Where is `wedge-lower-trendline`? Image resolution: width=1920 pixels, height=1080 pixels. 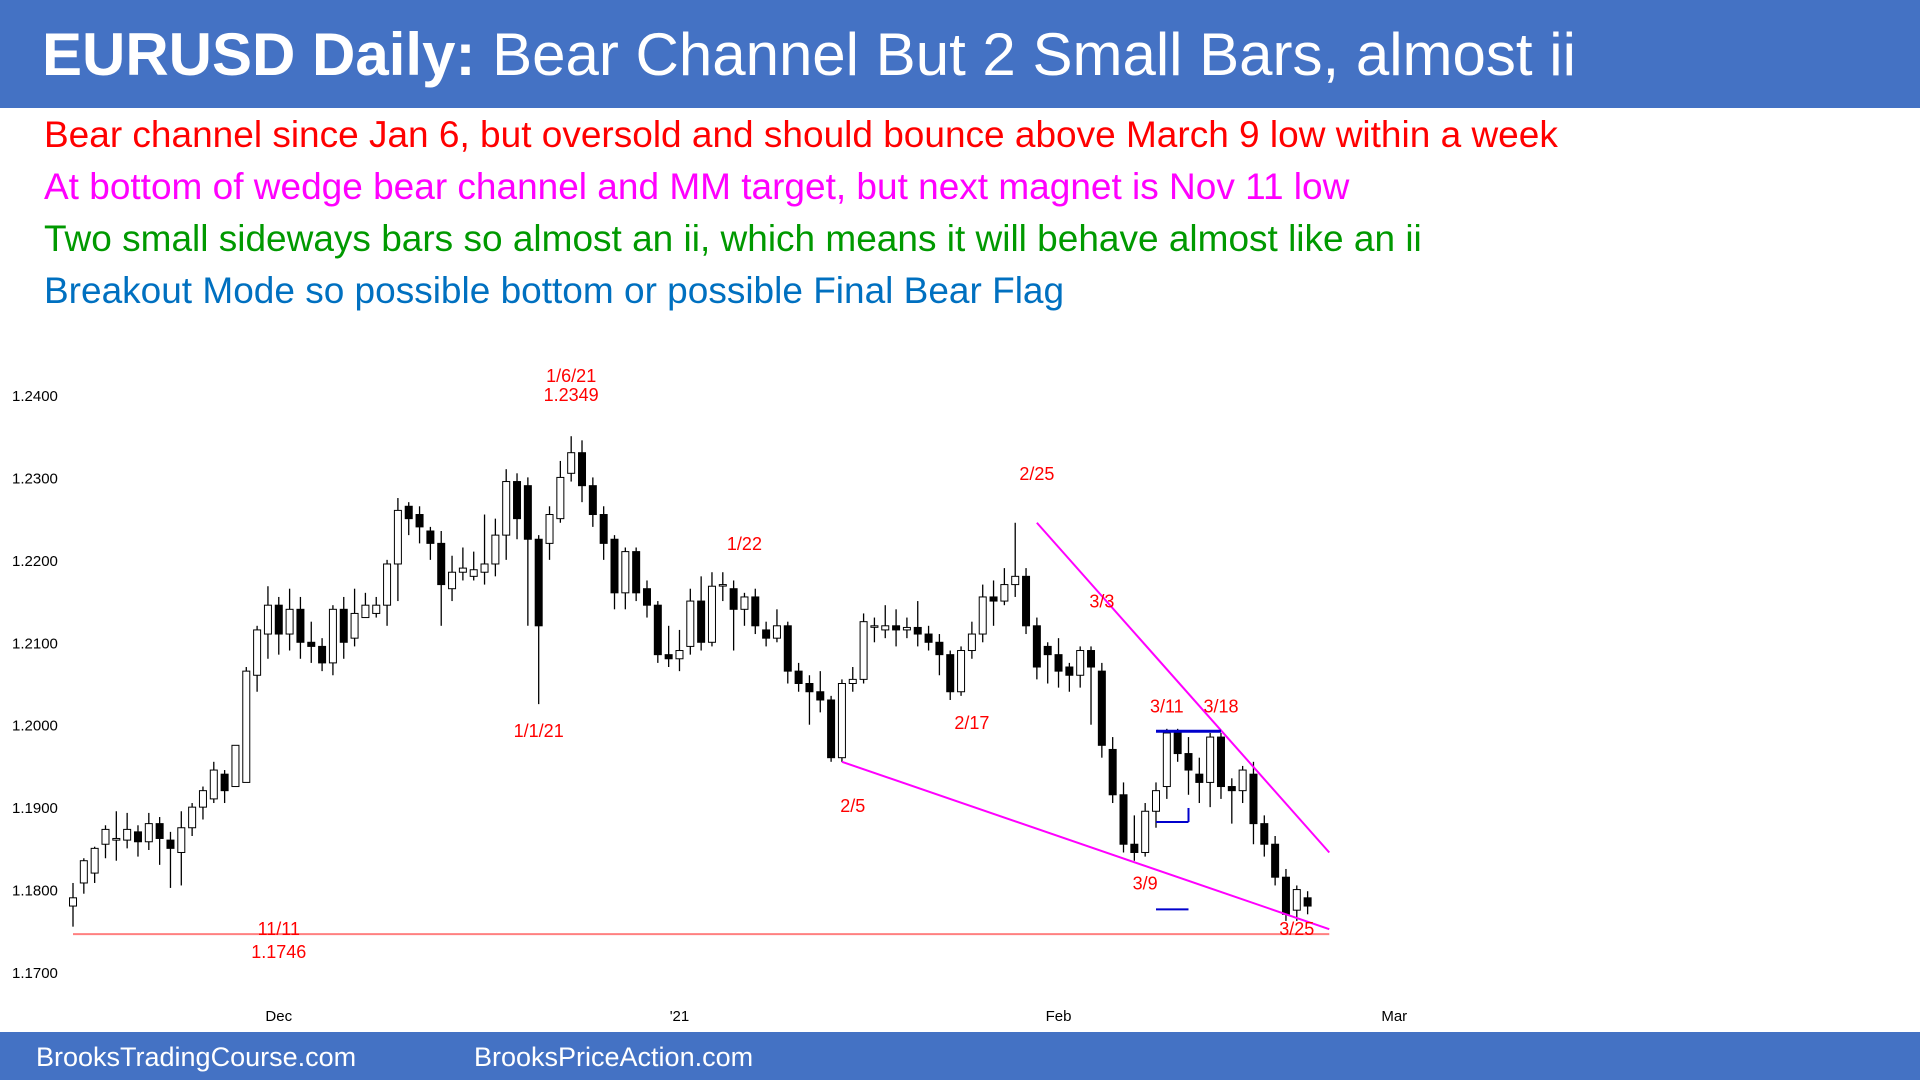 wedge-lower-trendline is located at coordinates (1085, 845).